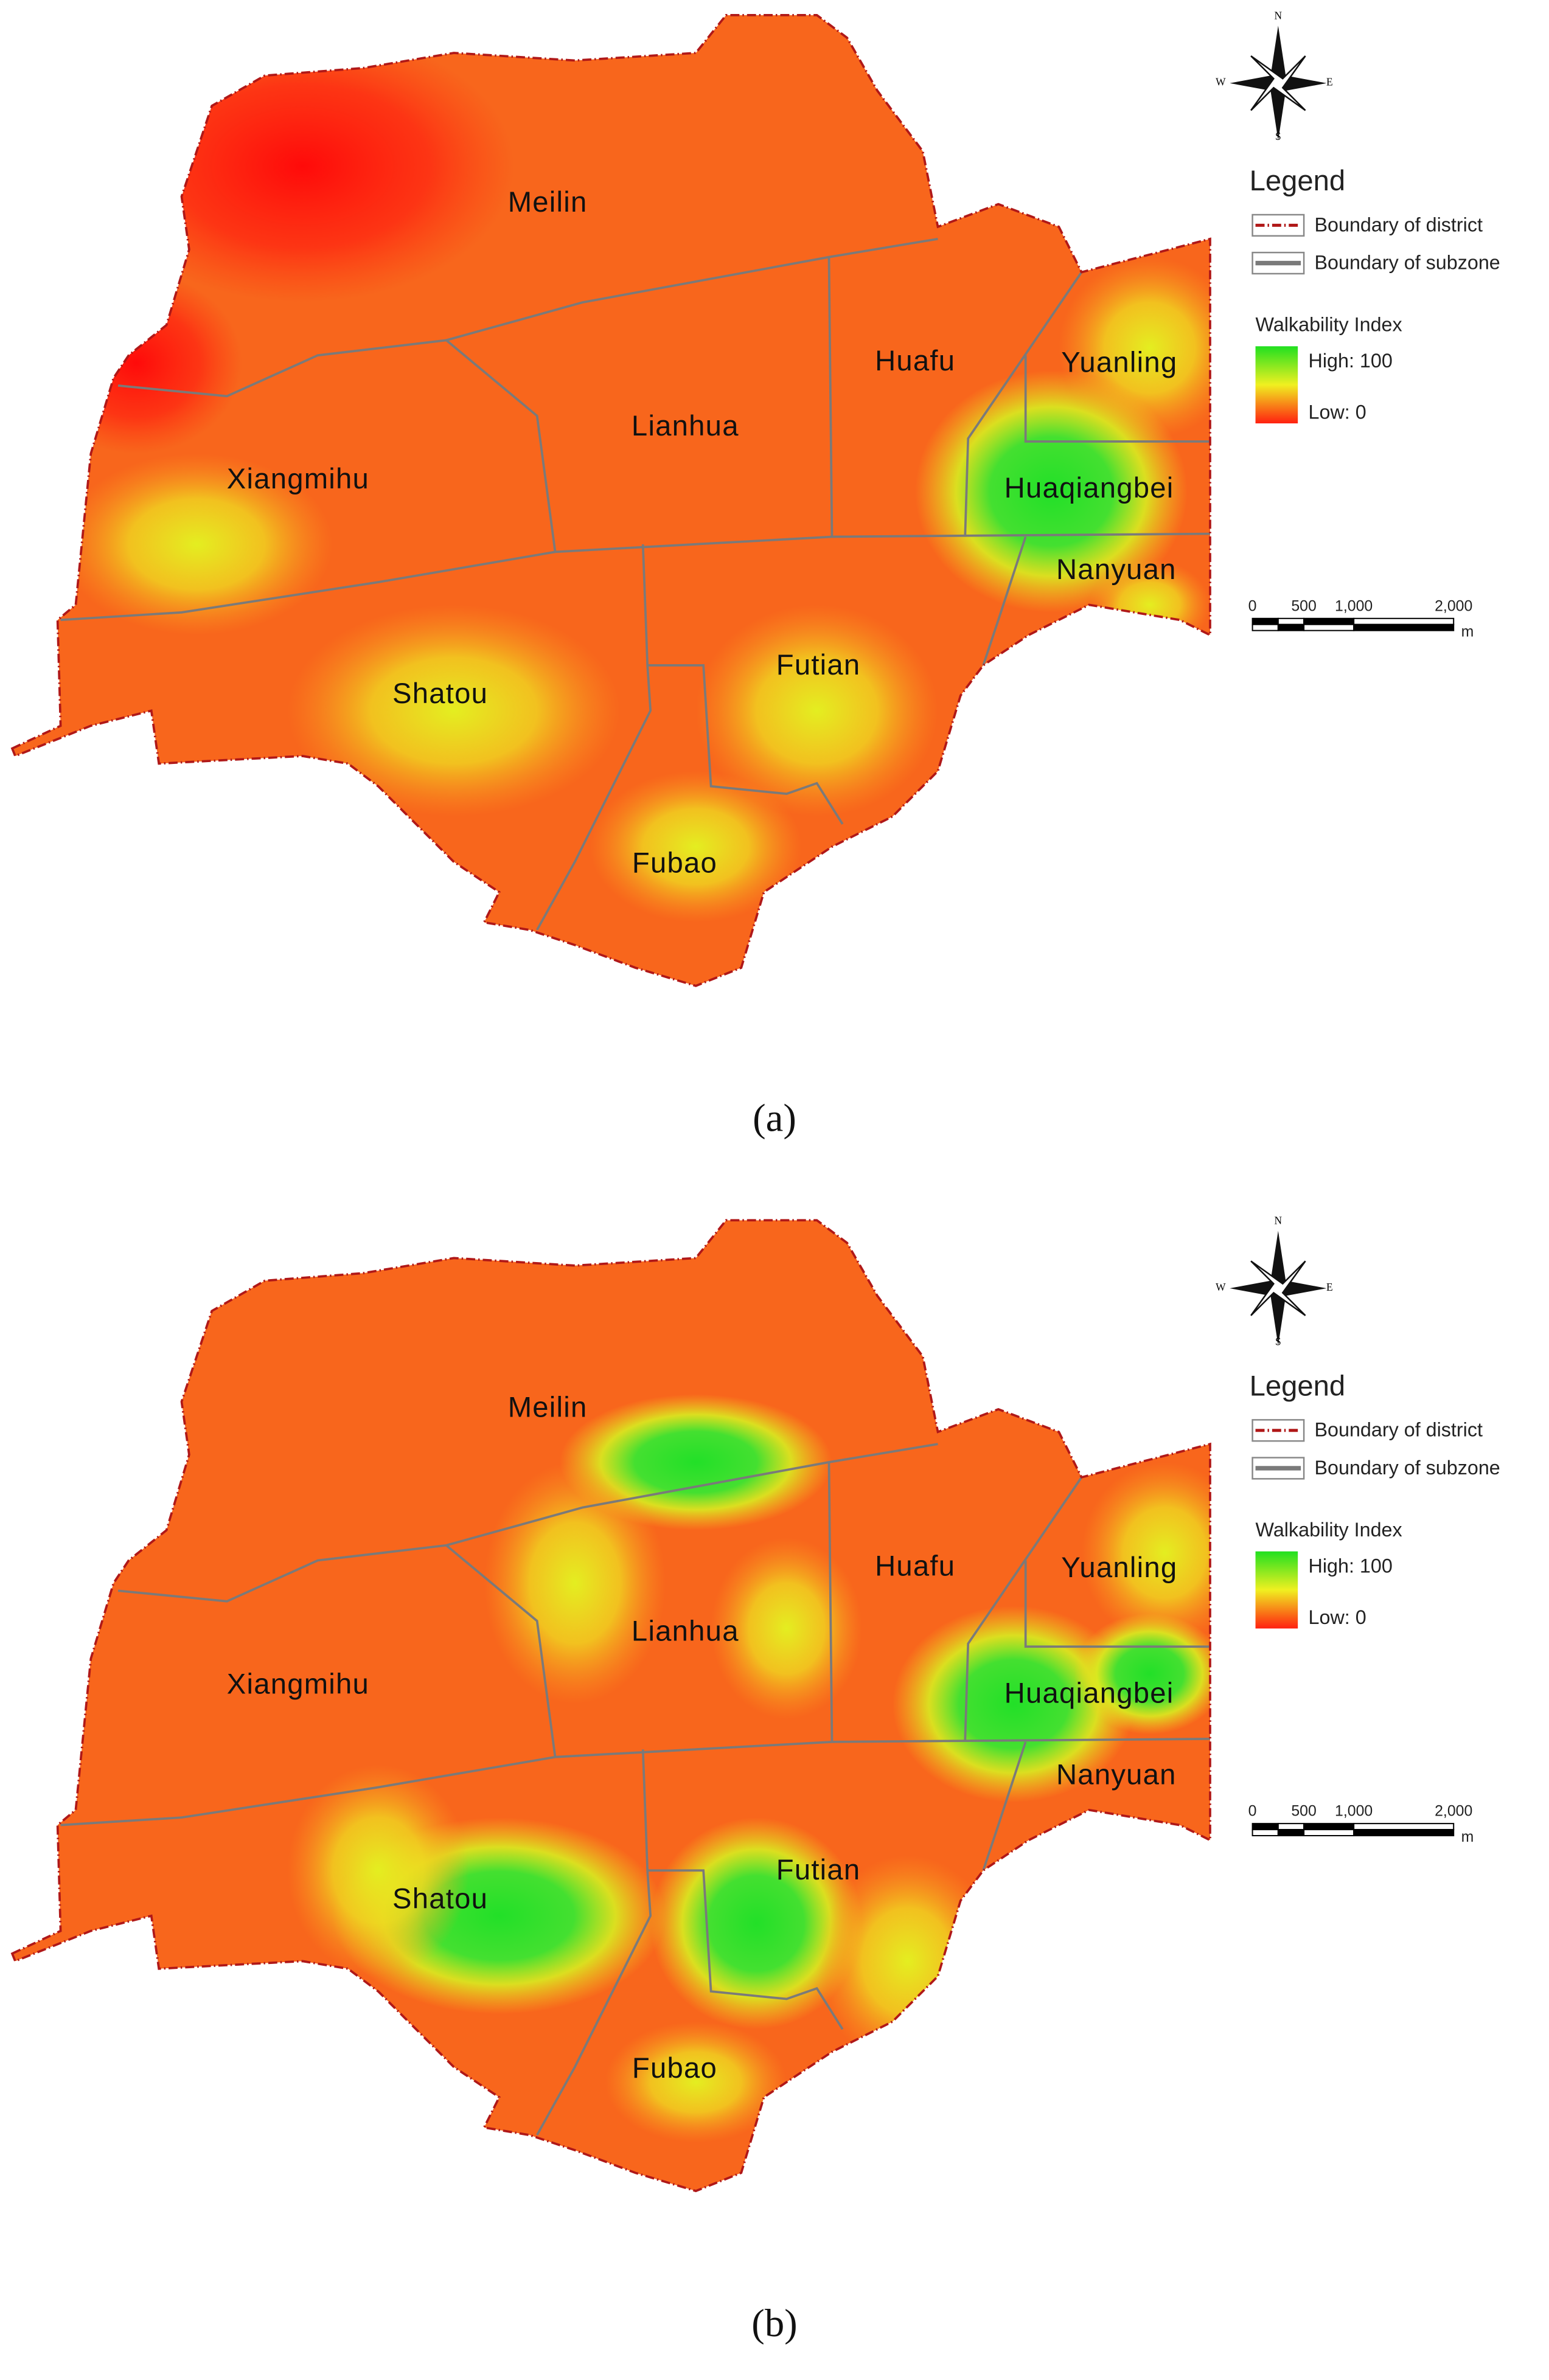  Describe the element at coordinates (915, 361) in the screenshot. I see `subzone-label: Huafu` at that location.